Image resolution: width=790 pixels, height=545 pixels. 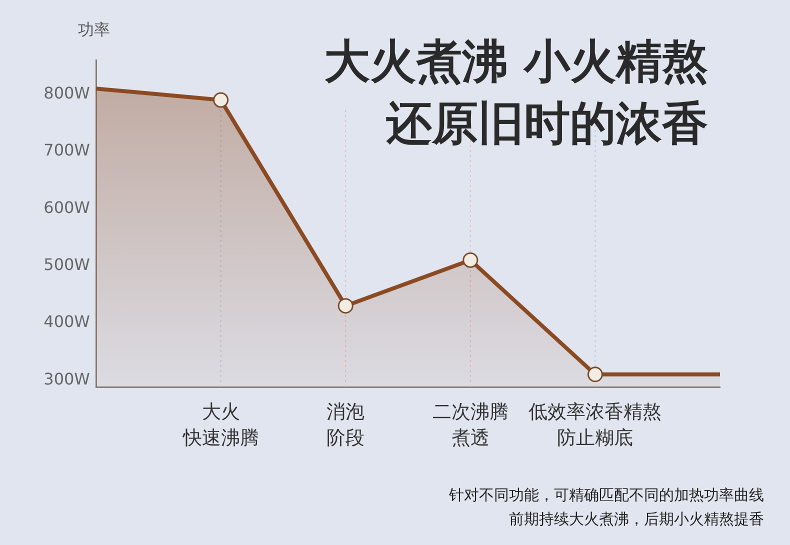 I want to click on x-tick-label: 大火快速沸腾, so click(x=220, y=425).